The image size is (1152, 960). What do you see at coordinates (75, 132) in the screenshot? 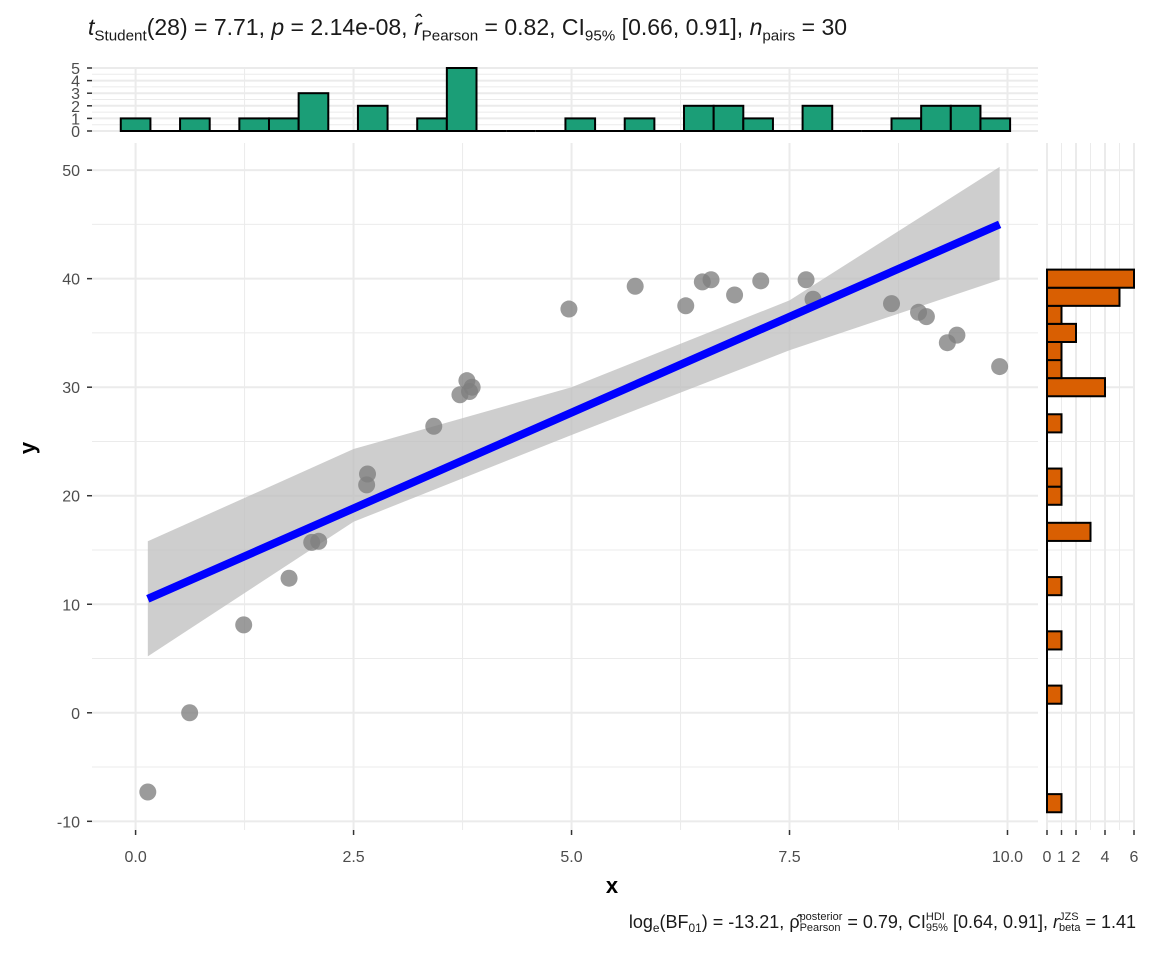
I see `top-hist-tick-label: 0` at bounding box center [75, 132].